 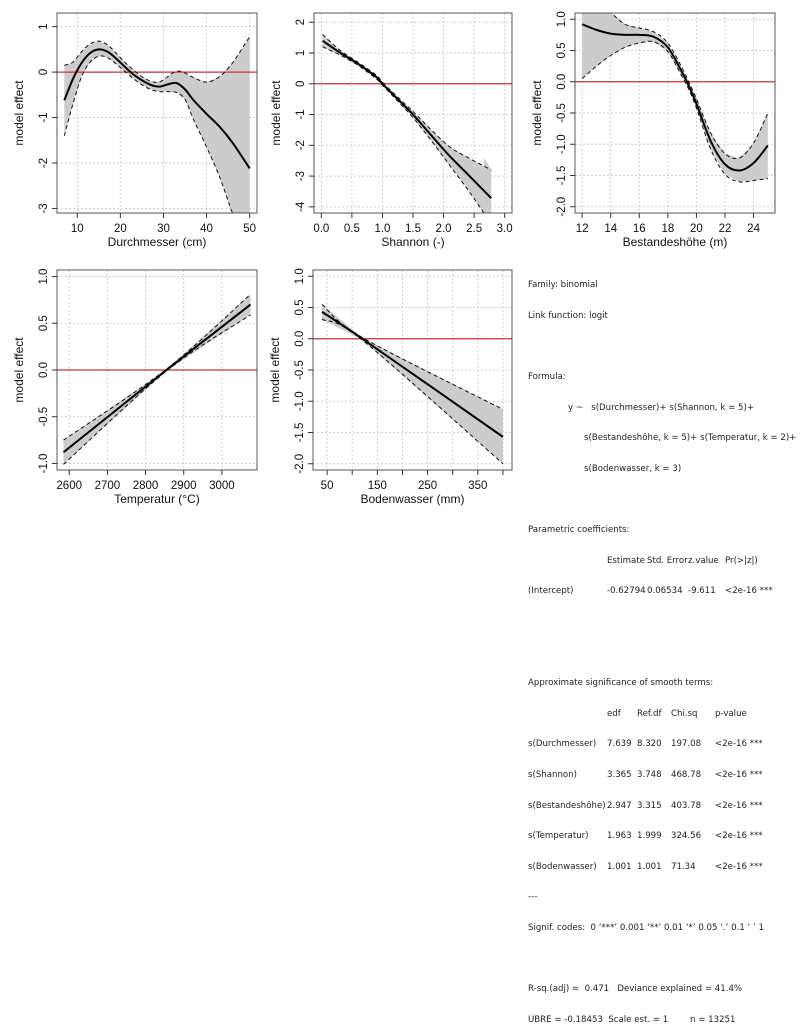 What do you see at coordinates (741, 560) in the screenshot?
I see `header-cell: Pr(>|z|)` at bounding box center [741, 560].